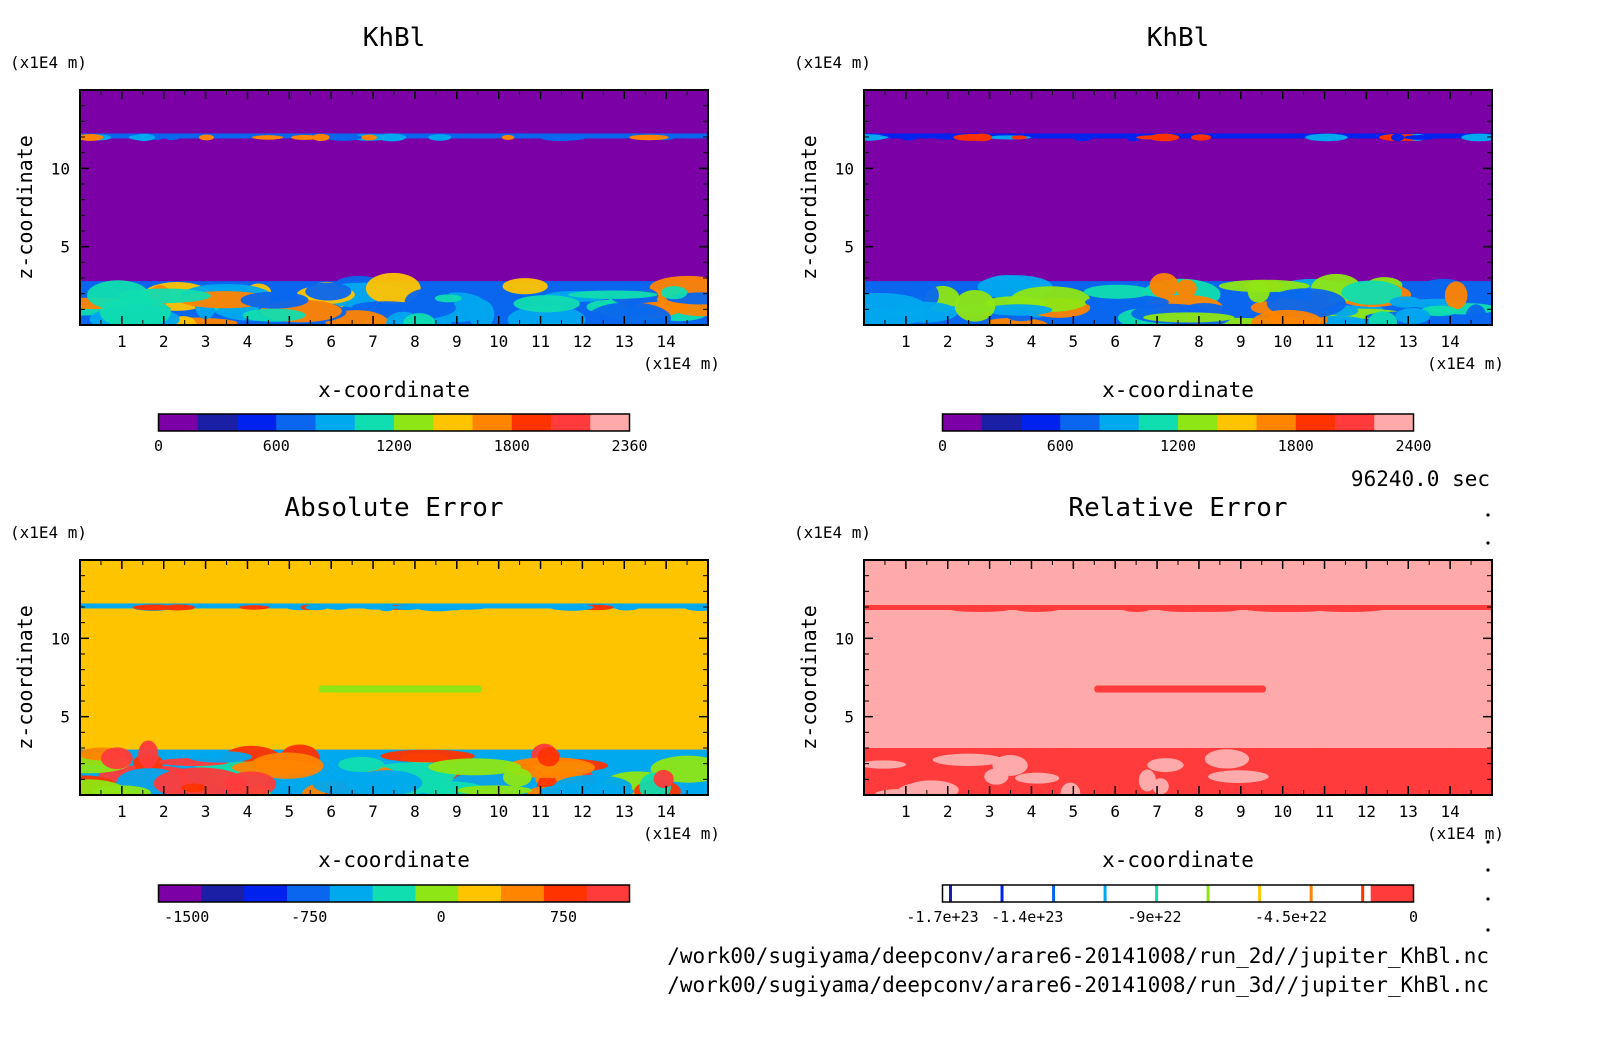  I want to click on colorbar-frame, so click(394, 893).